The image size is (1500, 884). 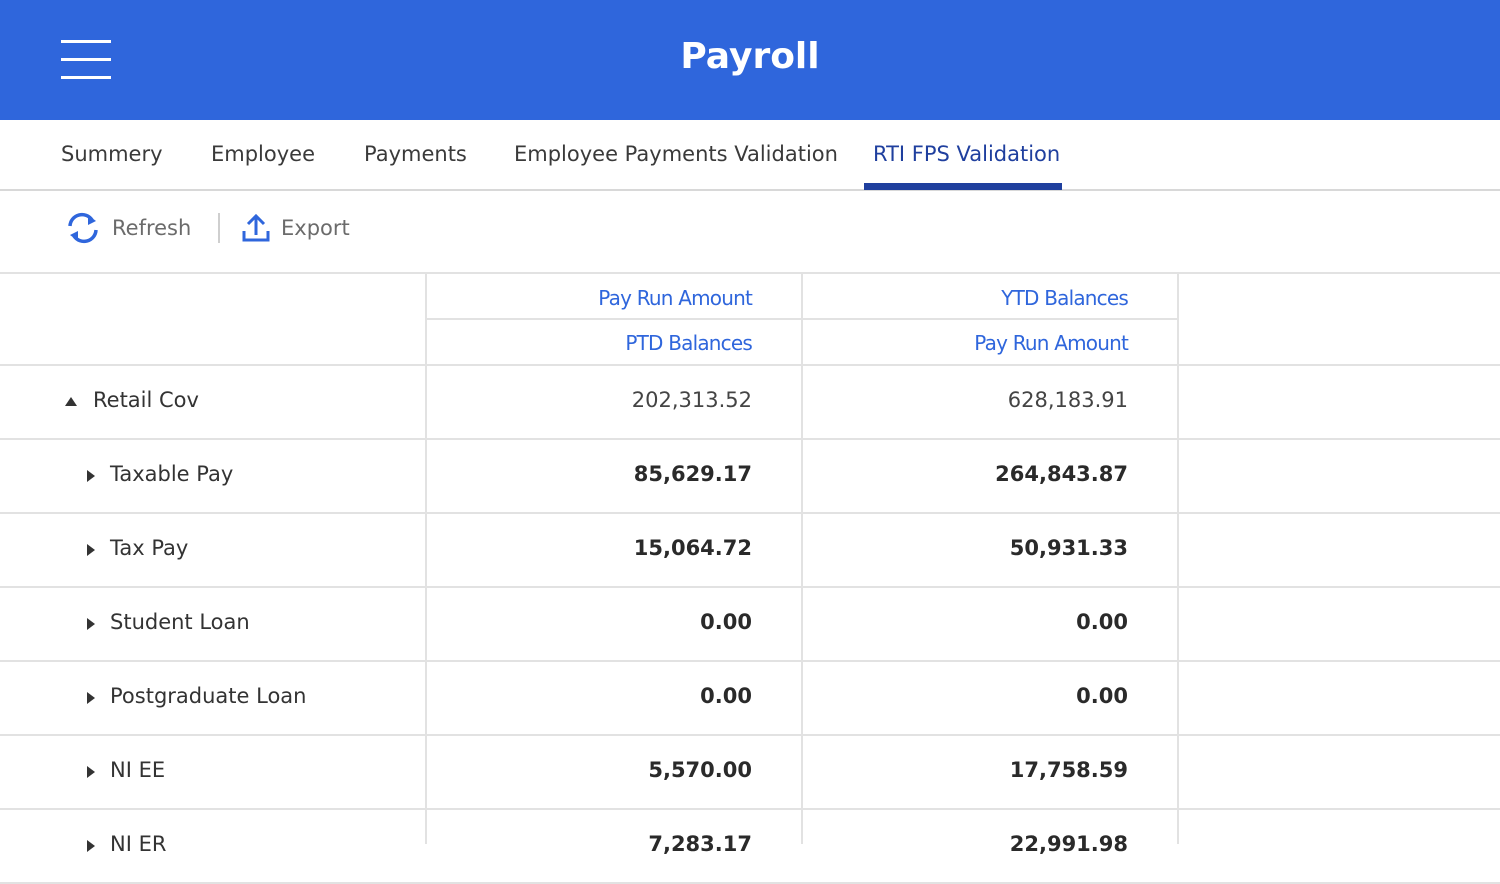 I want to click on cell-value: 264,843.87, so click(x=1061, y=474).